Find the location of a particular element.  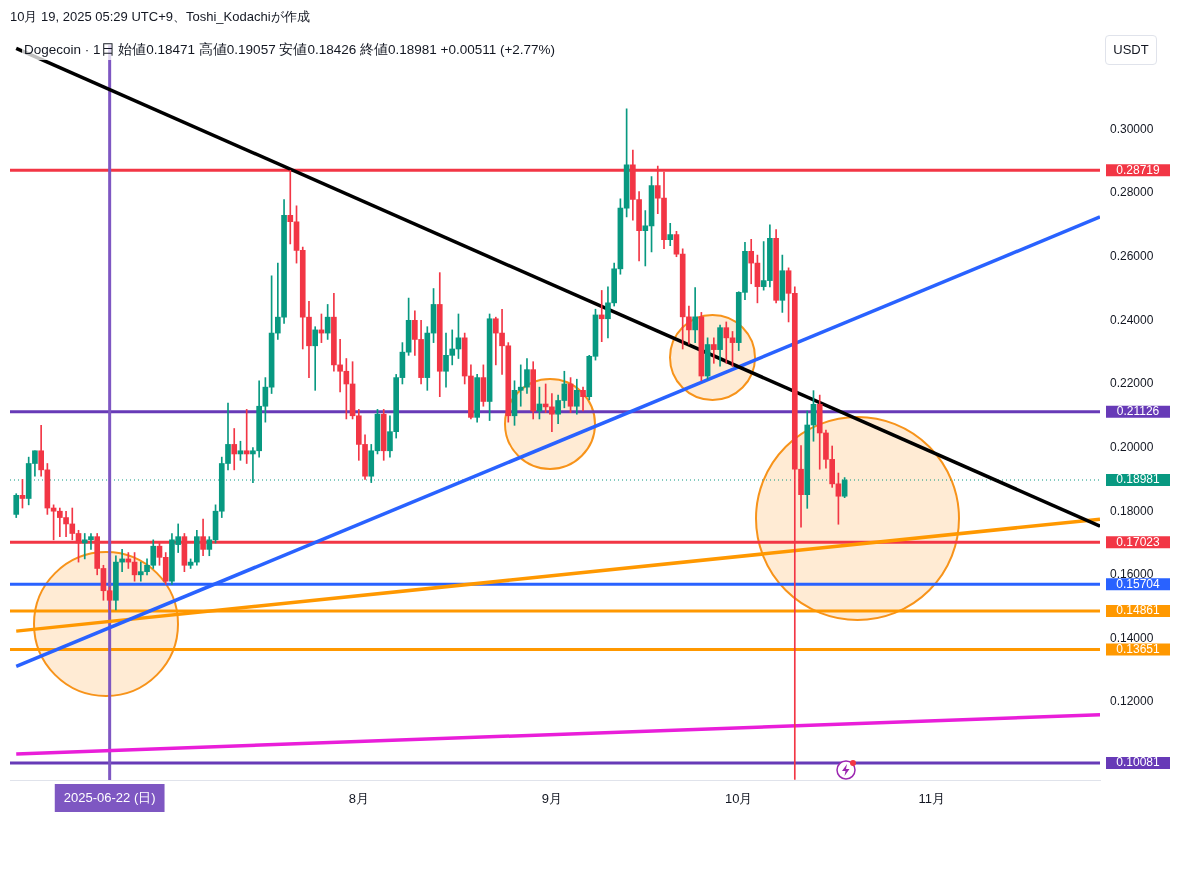

x-tick-label: 8月 is located at coordinates (358, 799).